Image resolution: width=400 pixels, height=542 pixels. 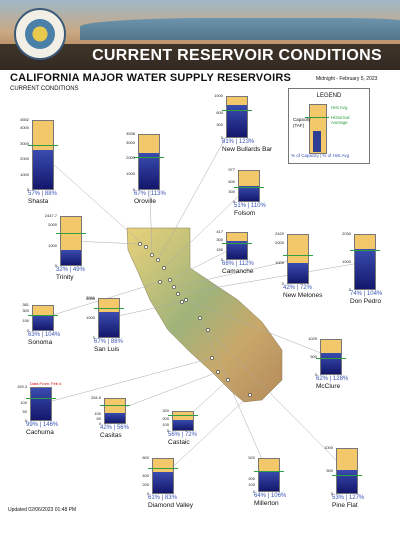 I want to click on dwr-seal-logo, so click(x=40, y=34).